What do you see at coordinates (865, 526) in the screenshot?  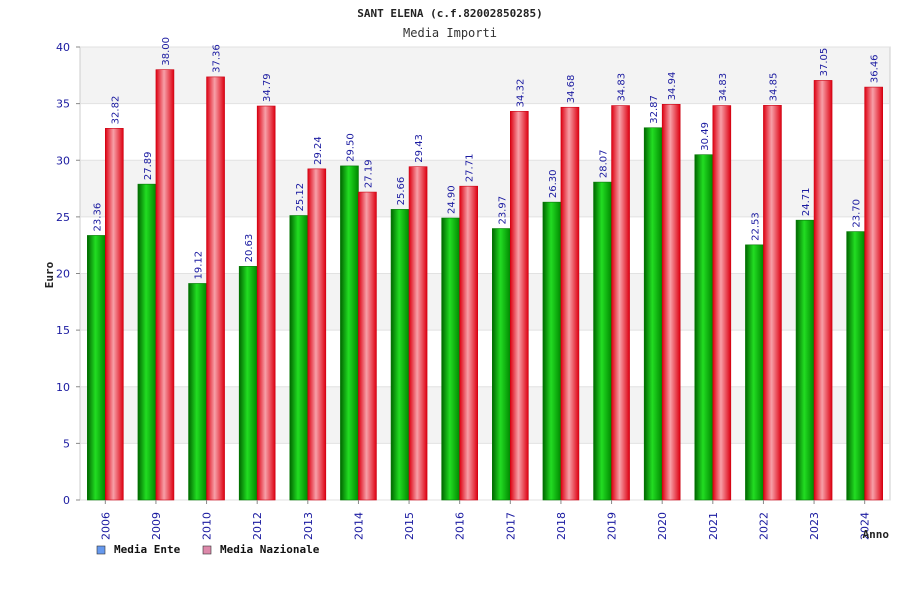 I see `x-tick-label: 2024` at bounding box center [865, 526].